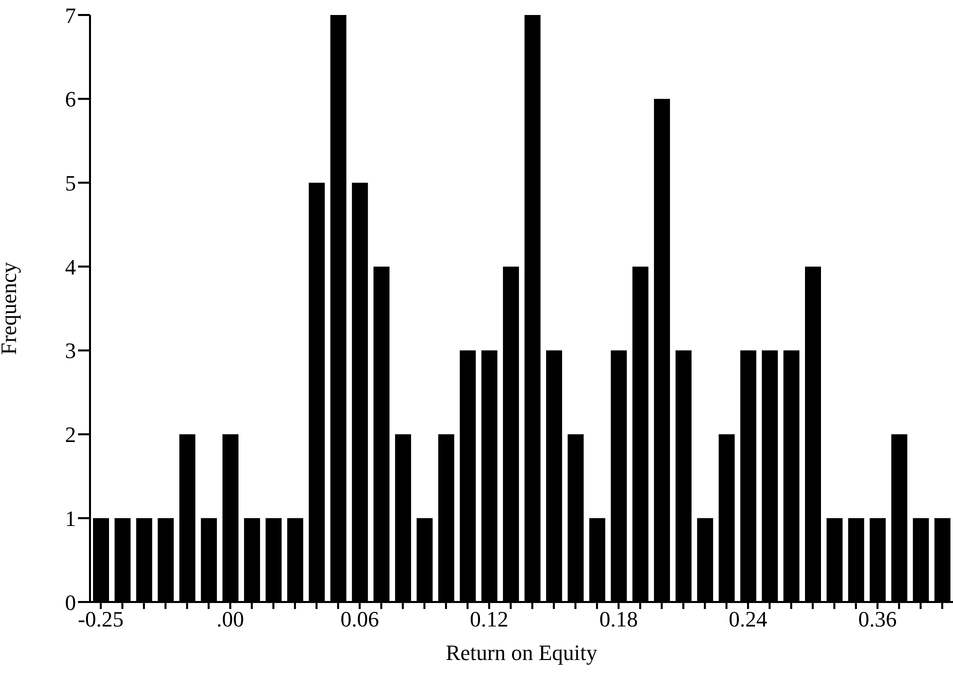  Describe the element at coordinates (618, 619) in the screenshot. I see `x-tick-label: 0.18` at that location.